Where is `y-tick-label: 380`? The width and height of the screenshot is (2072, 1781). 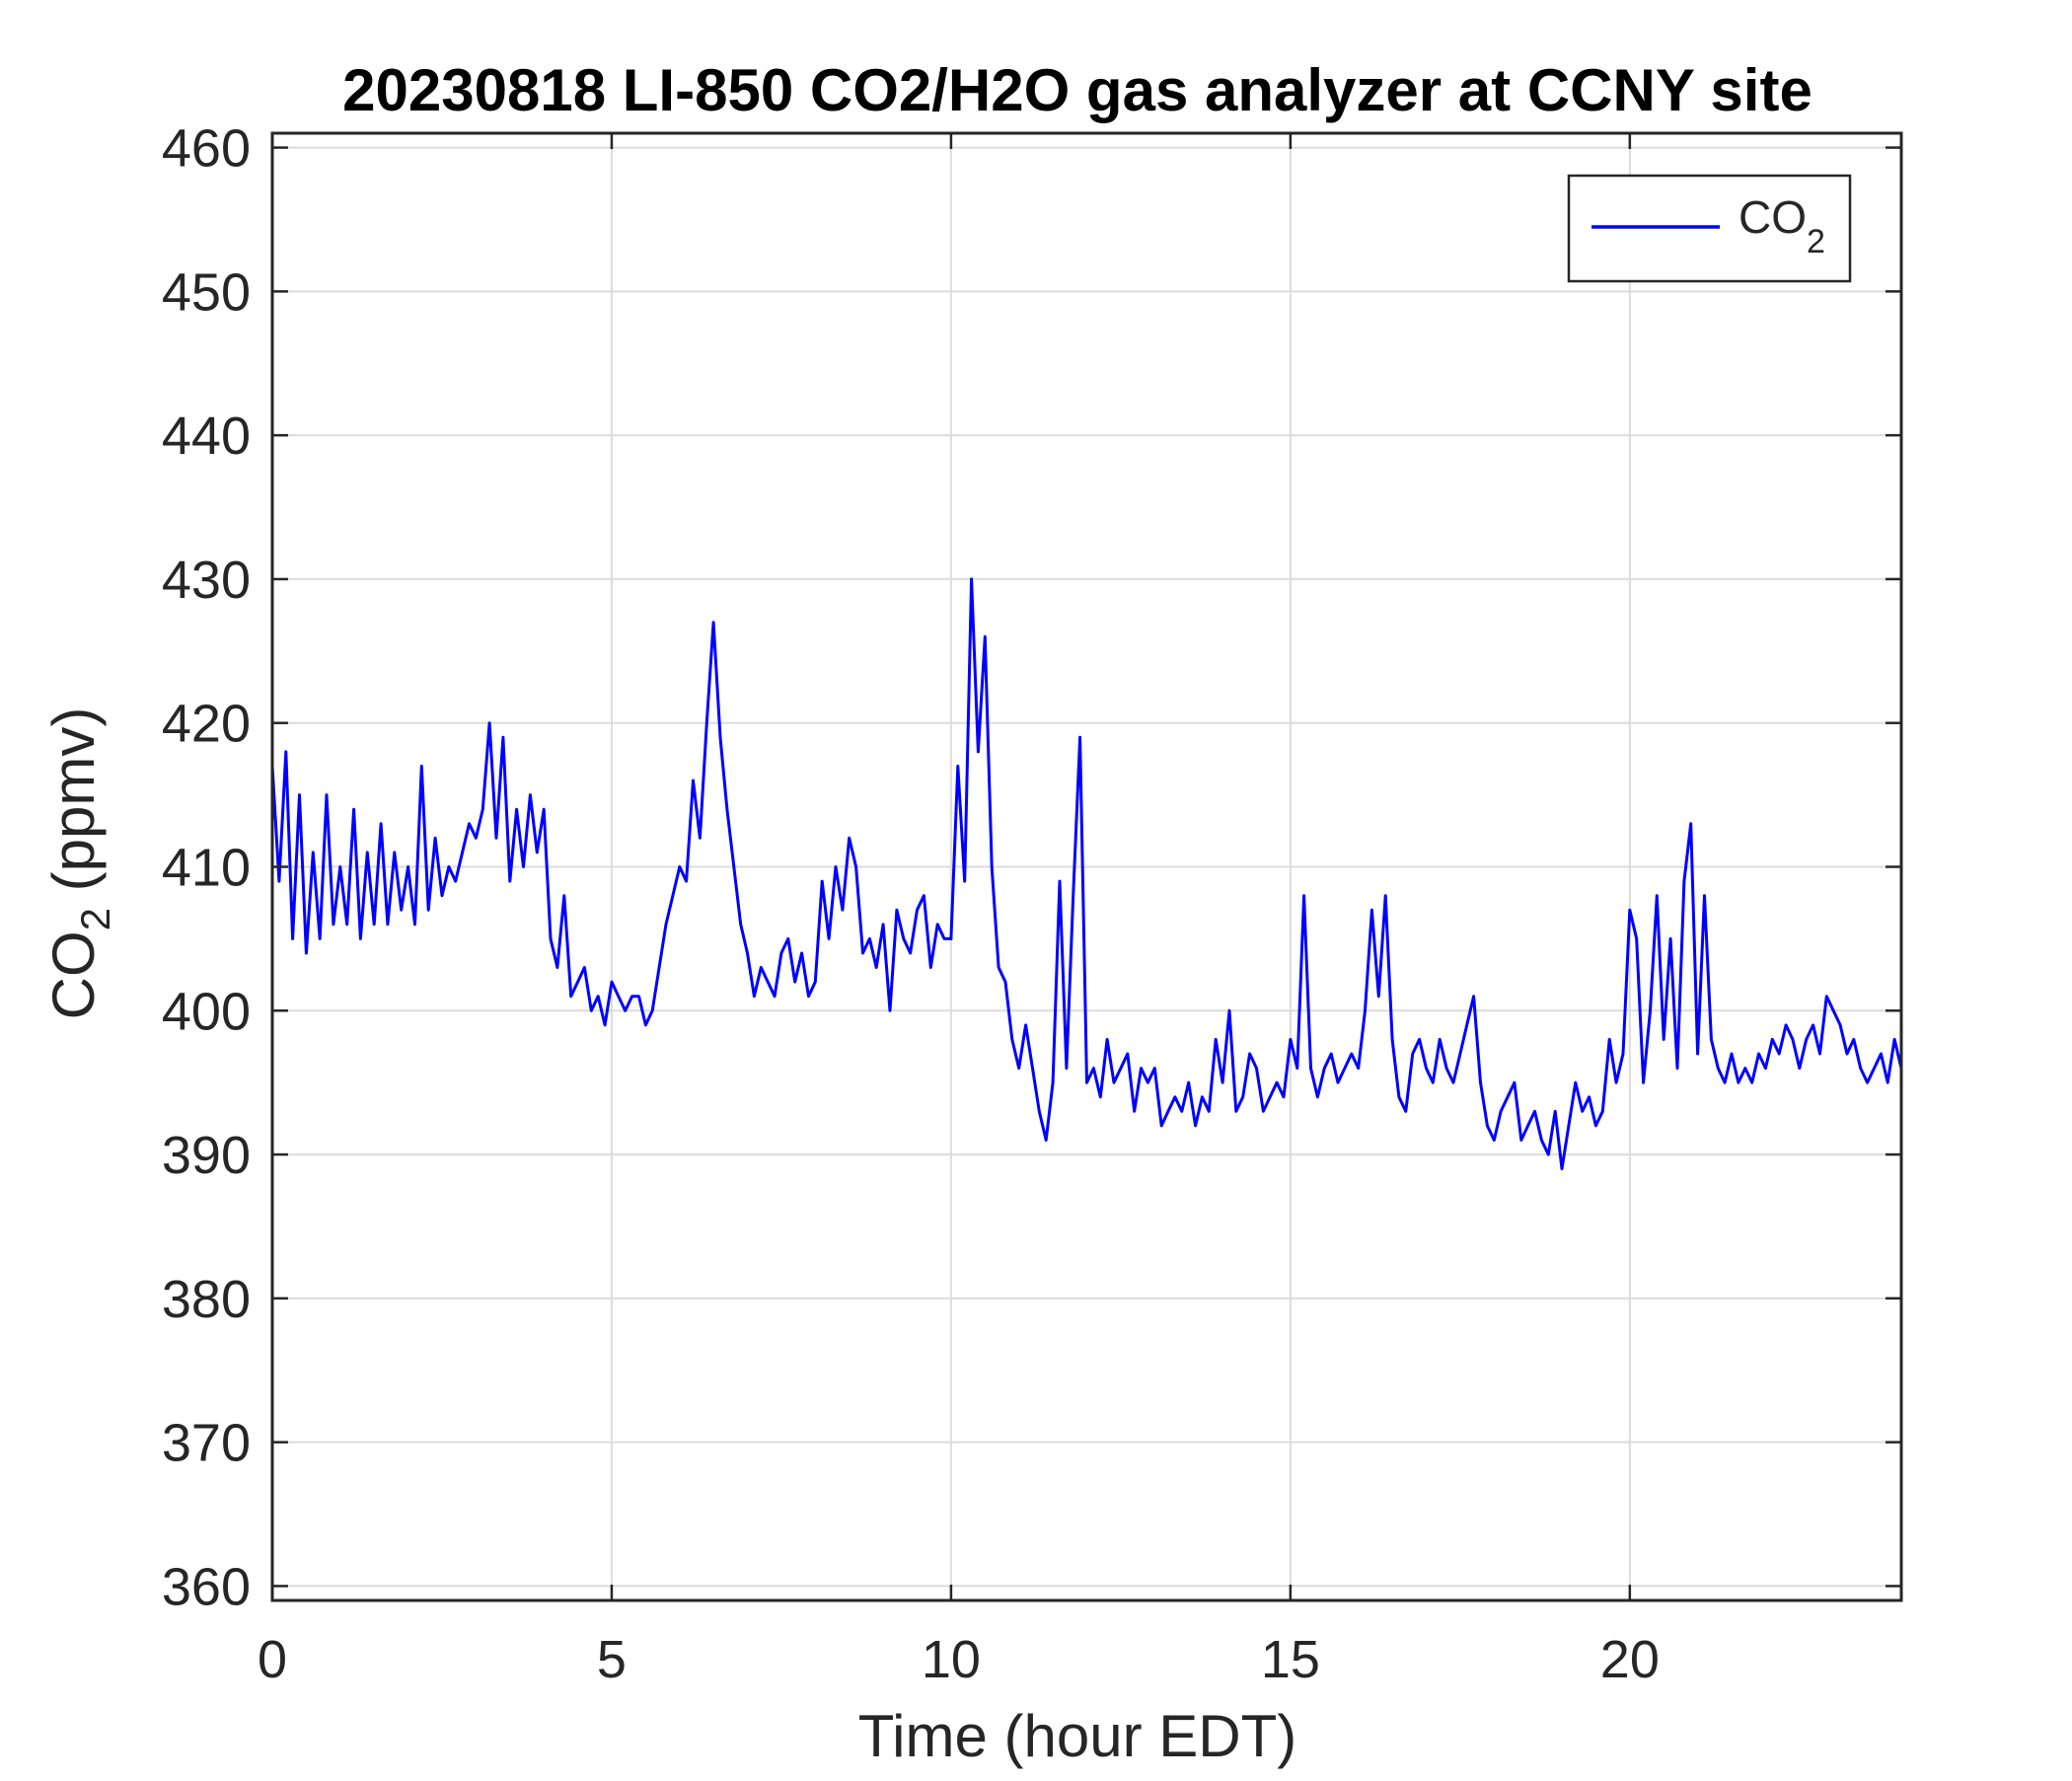
y-tick-label: 380 is located at coordinates (206, 1299).